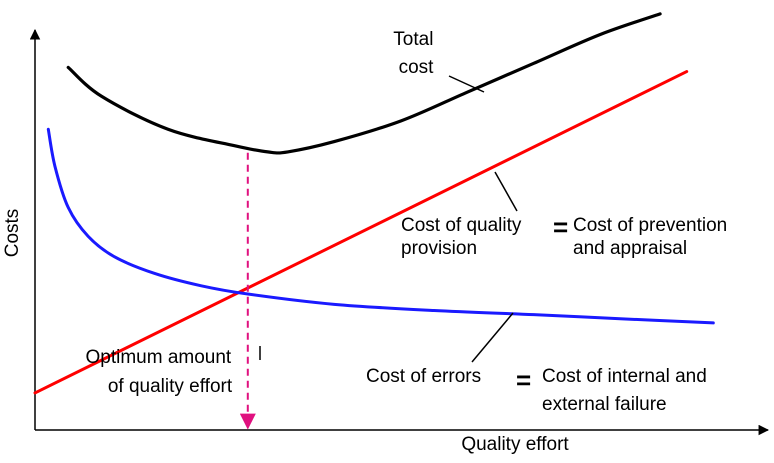  I want to click on quality-provision-label-line2: provision, so click(439, 248).